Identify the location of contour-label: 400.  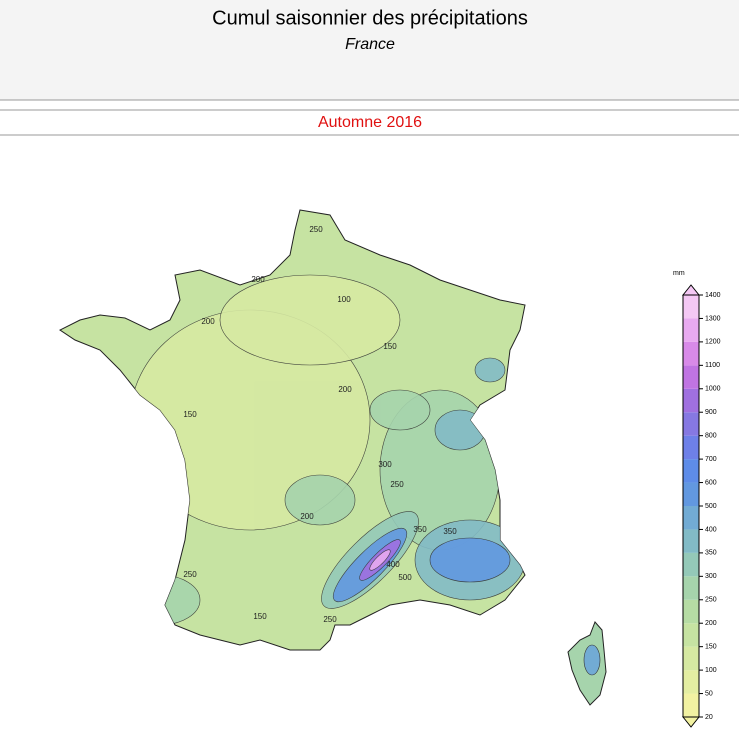
(393, 564).